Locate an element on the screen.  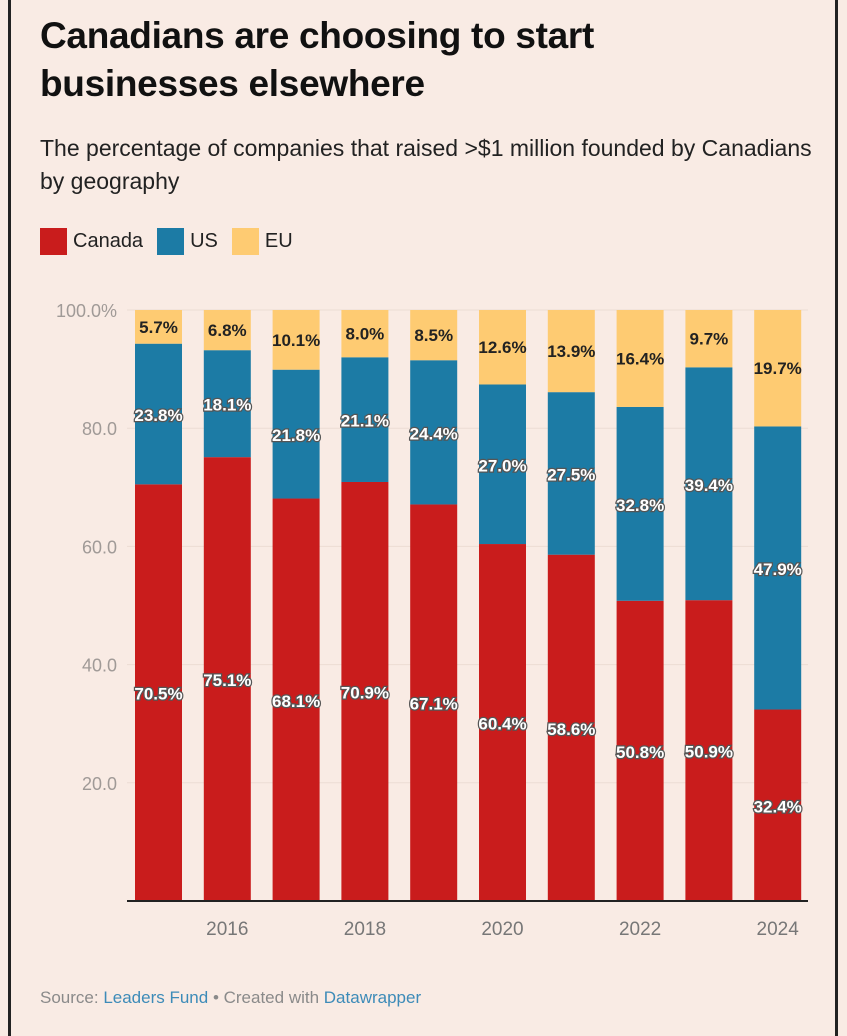
data-label-canada: 75.1% is located at coordinates (227, 680).